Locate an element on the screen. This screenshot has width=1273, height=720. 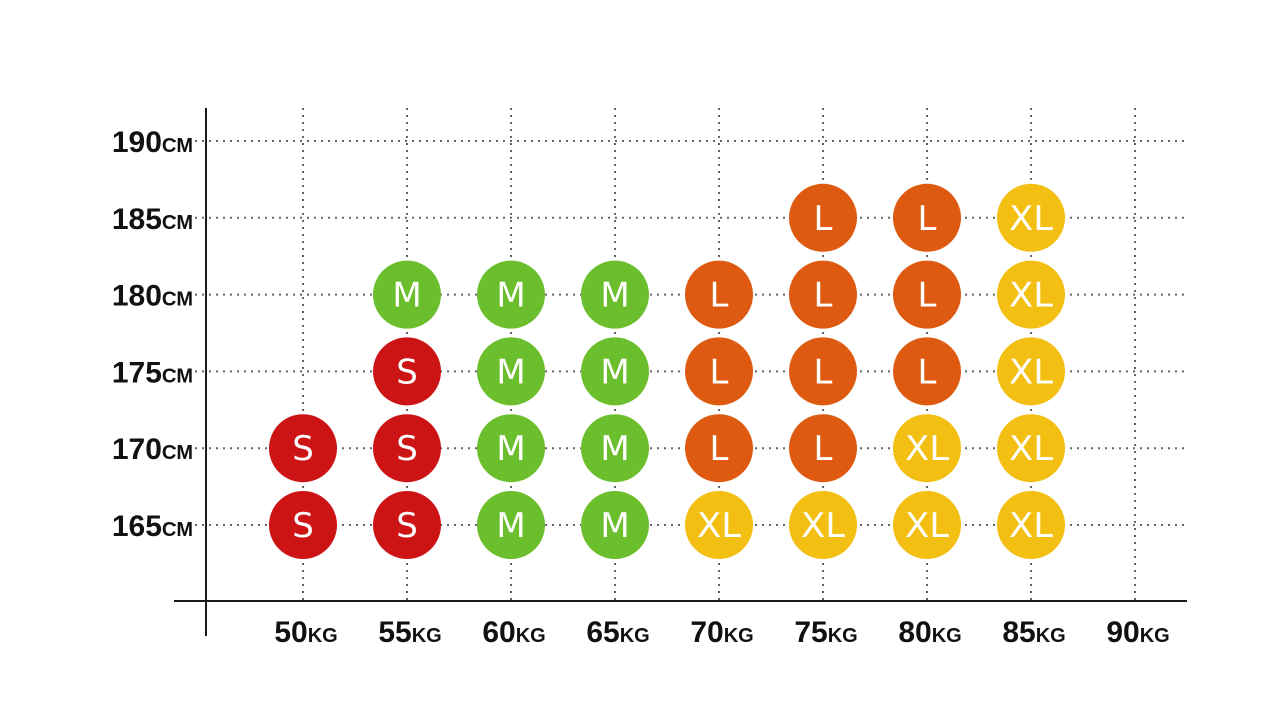
size-marker-85kg-180cm: XL is located at coordinates (1031, 294).